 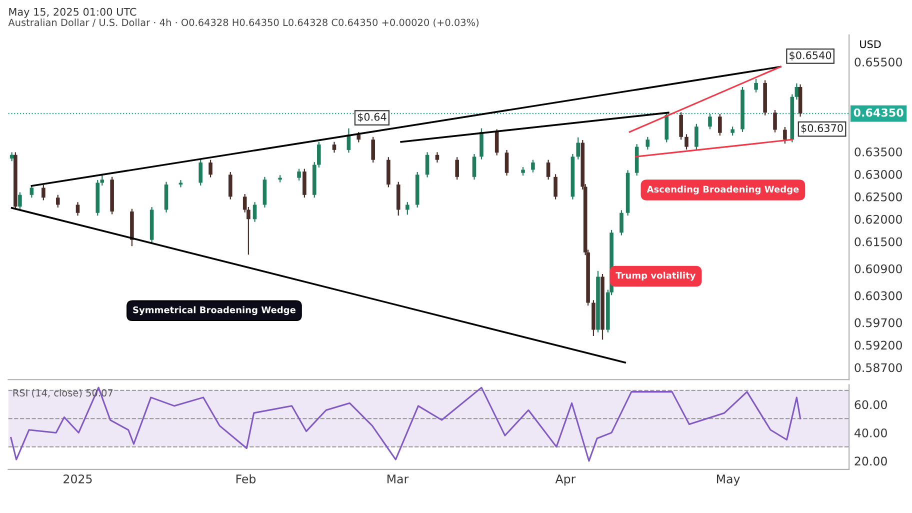 I want to click on annotation: Symmetrical Broadening Wedge, so click(x=214, y=311).